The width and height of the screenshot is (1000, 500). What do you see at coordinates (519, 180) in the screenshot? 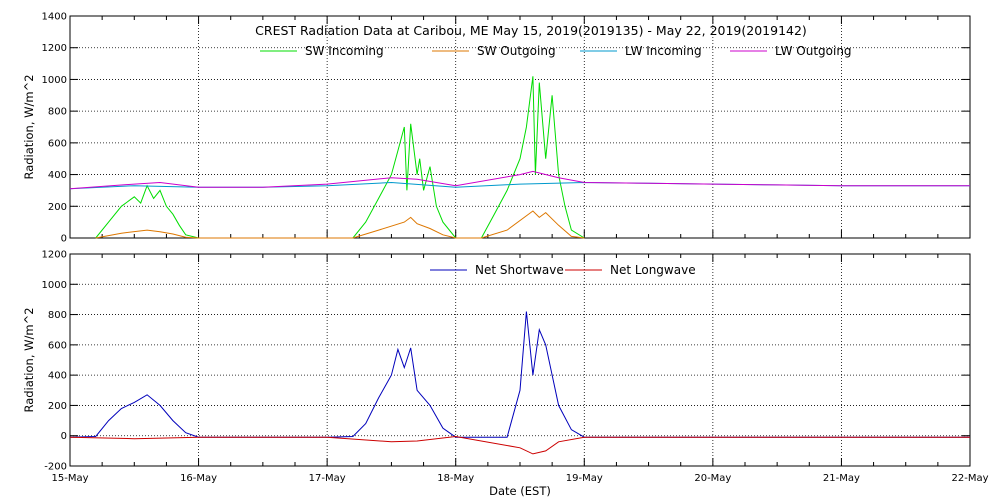
I see `series-line-lw-outgoing` at bounding box center [519, 180].